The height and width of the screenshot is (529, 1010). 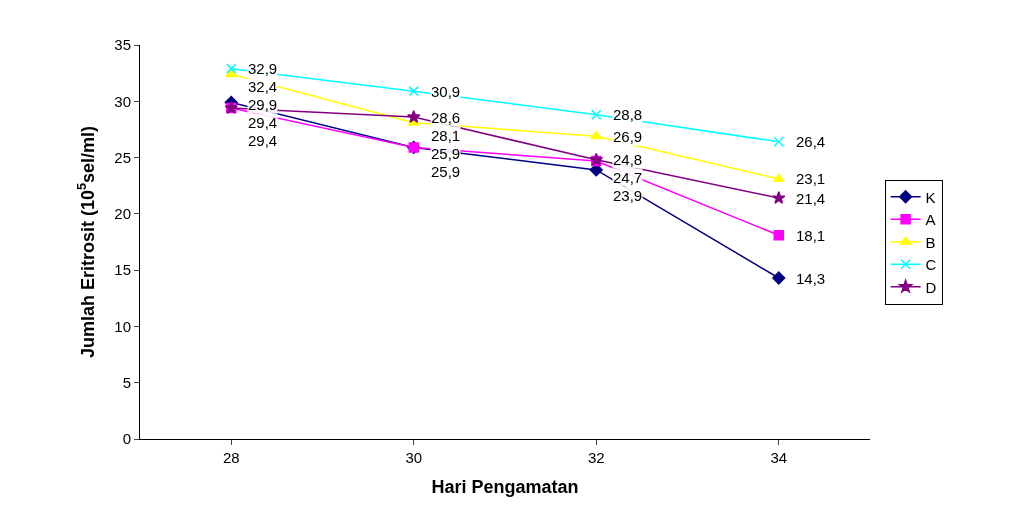 I want to click on x-tick-label: 34, so click(x=779, y=457).